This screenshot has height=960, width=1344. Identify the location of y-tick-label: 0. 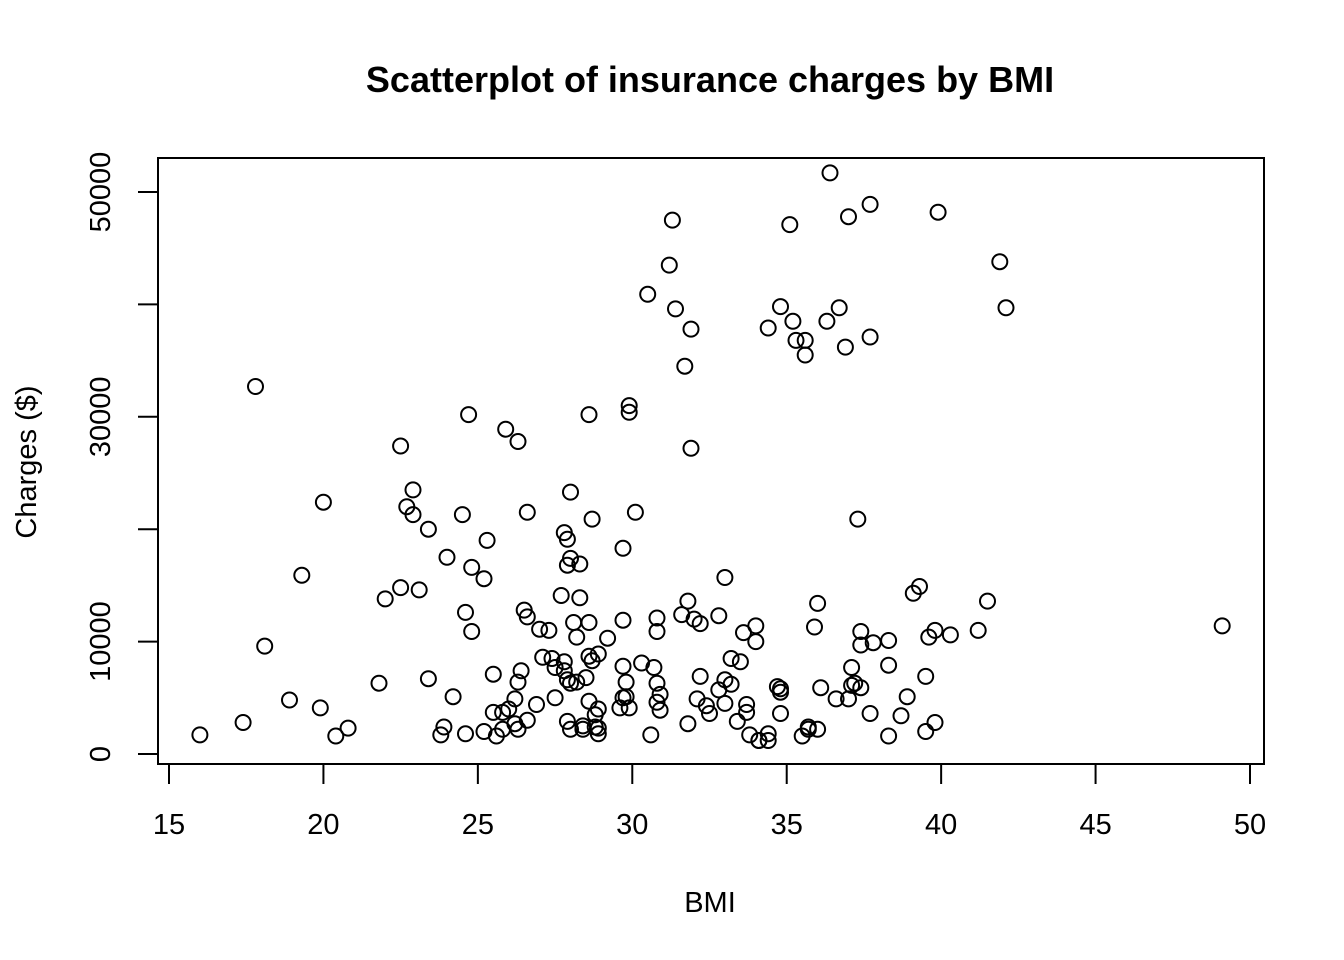
(101, 754).